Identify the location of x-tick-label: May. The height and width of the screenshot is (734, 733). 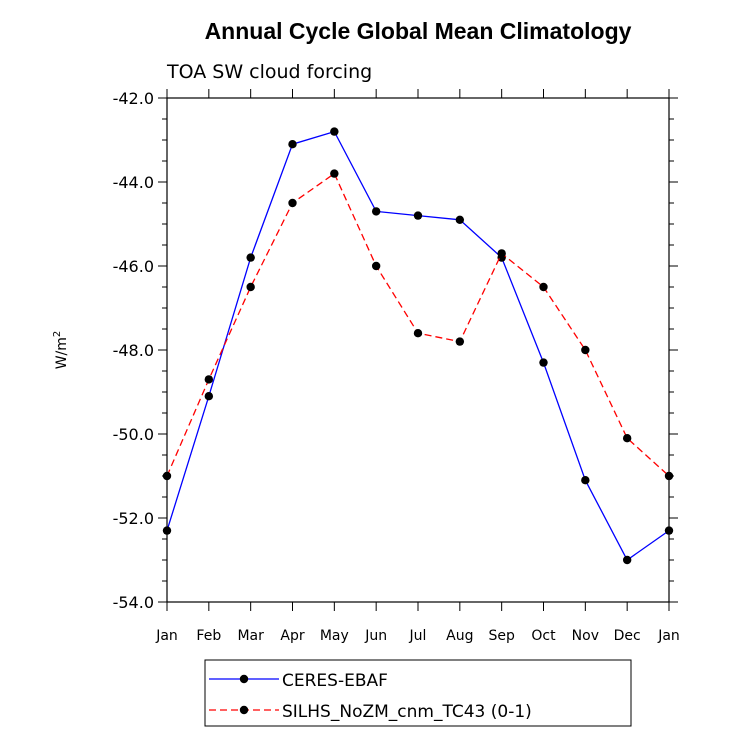
(334, 636).